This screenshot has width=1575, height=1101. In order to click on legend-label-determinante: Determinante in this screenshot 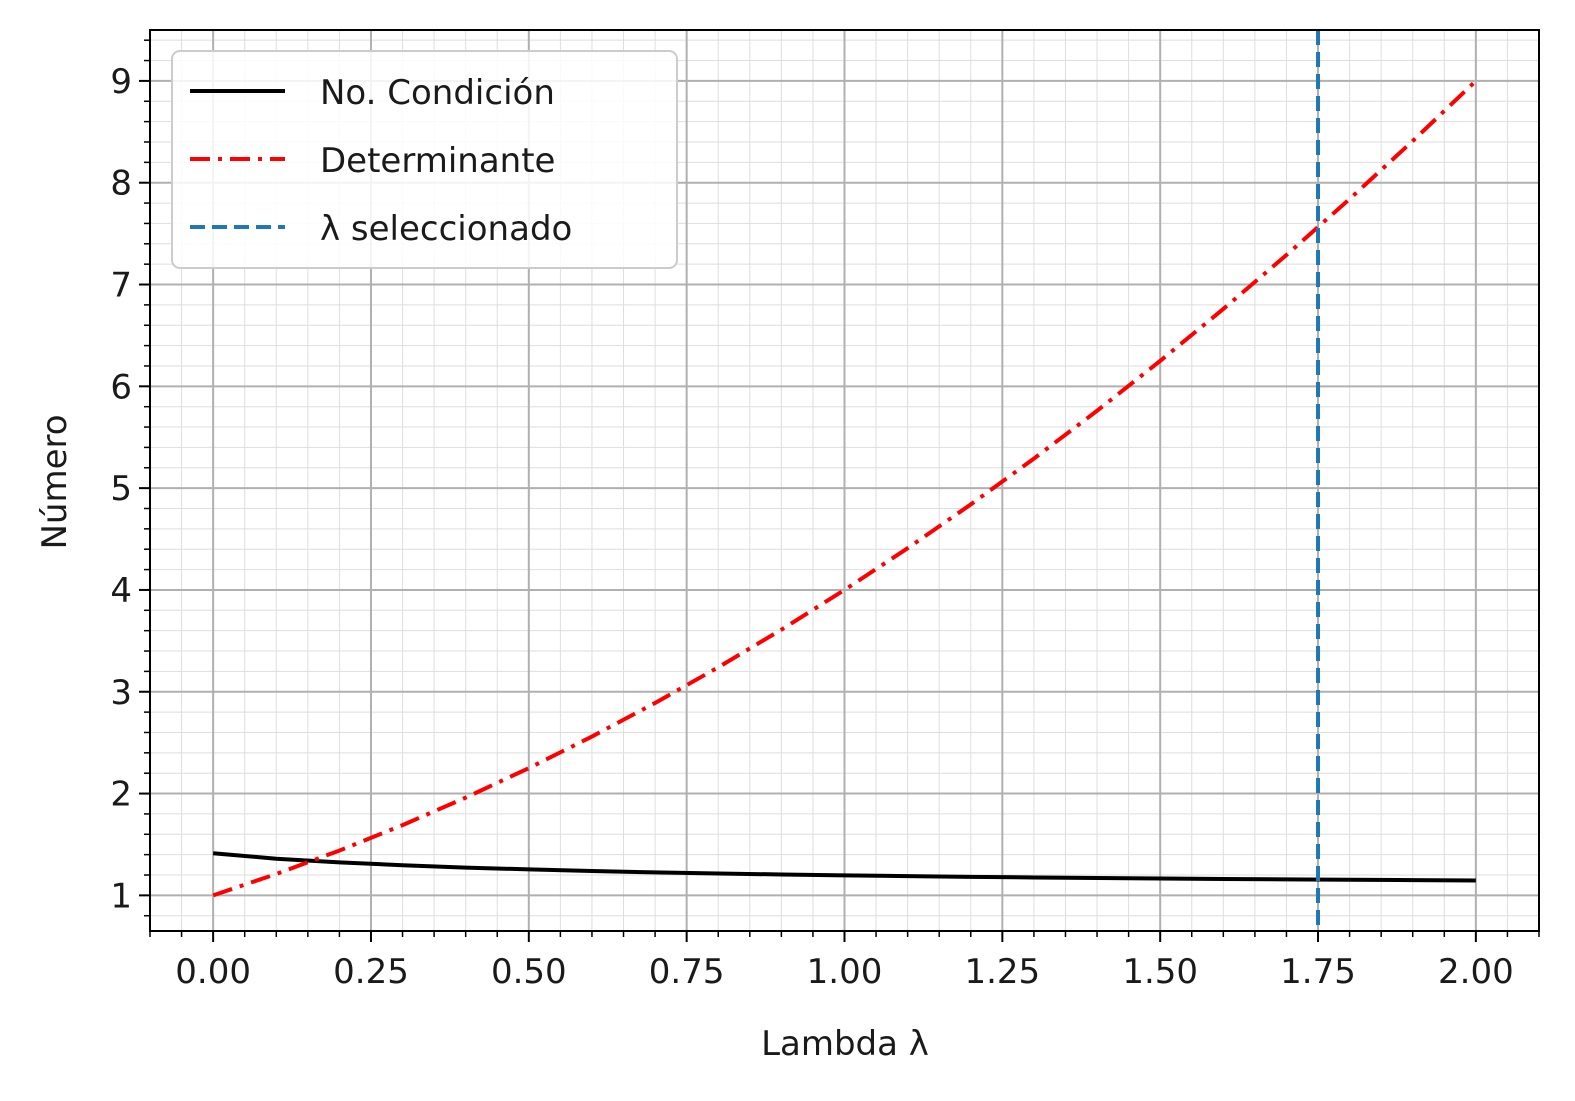, I will do `click(437, 161)`.